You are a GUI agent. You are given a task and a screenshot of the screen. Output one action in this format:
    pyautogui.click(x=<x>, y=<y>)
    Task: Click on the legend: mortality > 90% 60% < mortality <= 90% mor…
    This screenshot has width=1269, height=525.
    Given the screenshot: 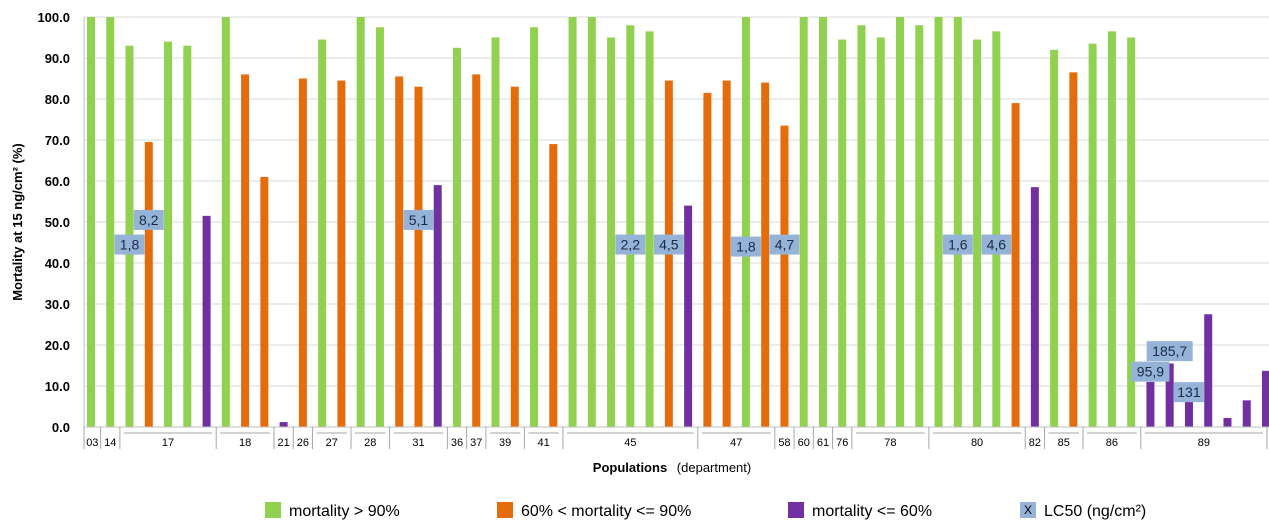 What is the action you would take?
    pyautogui.click(x=705, y=511)
    